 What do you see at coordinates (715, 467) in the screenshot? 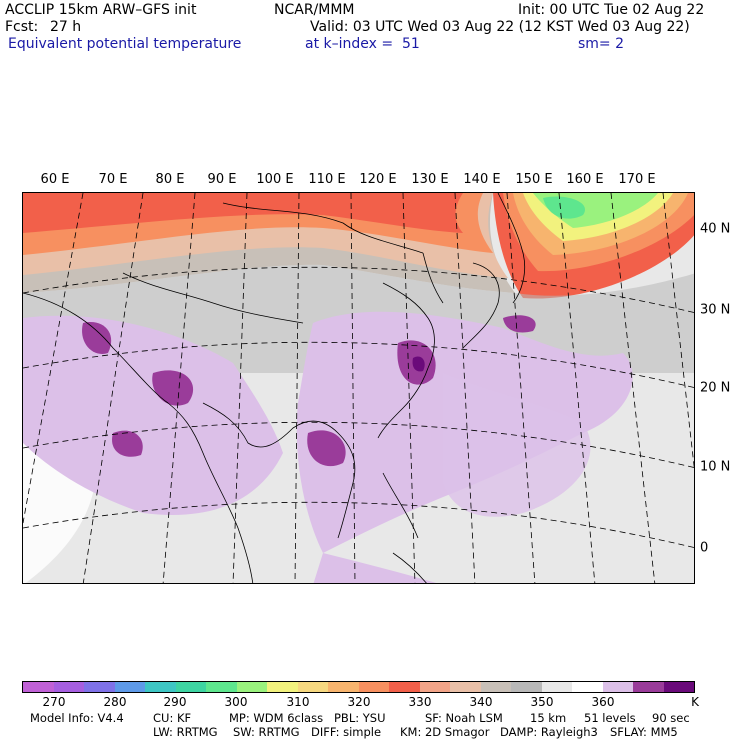
I see `lat-label: 10 N` at bounding box center [715, 467].